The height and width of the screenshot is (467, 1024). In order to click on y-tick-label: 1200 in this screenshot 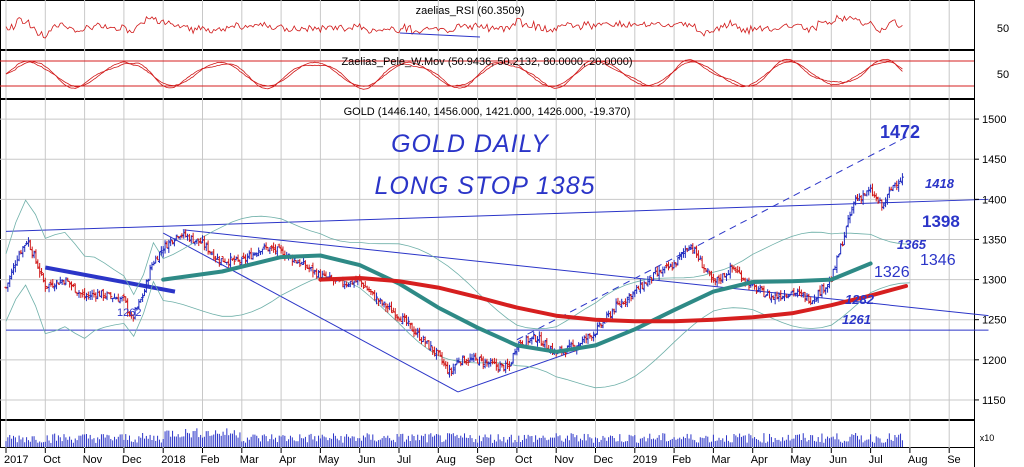, I will do `click(994, 361)`.